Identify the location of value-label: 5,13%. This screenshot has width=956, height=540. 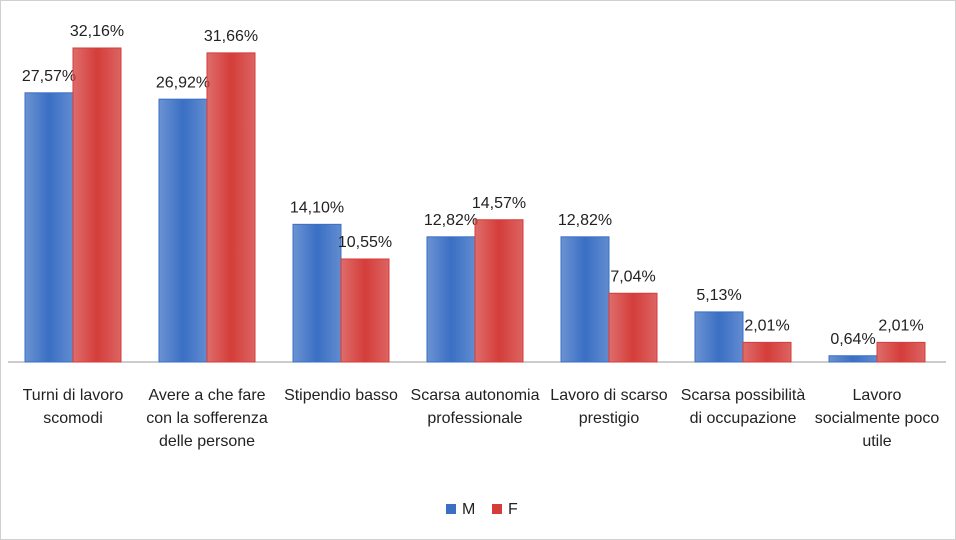
(718, 295).